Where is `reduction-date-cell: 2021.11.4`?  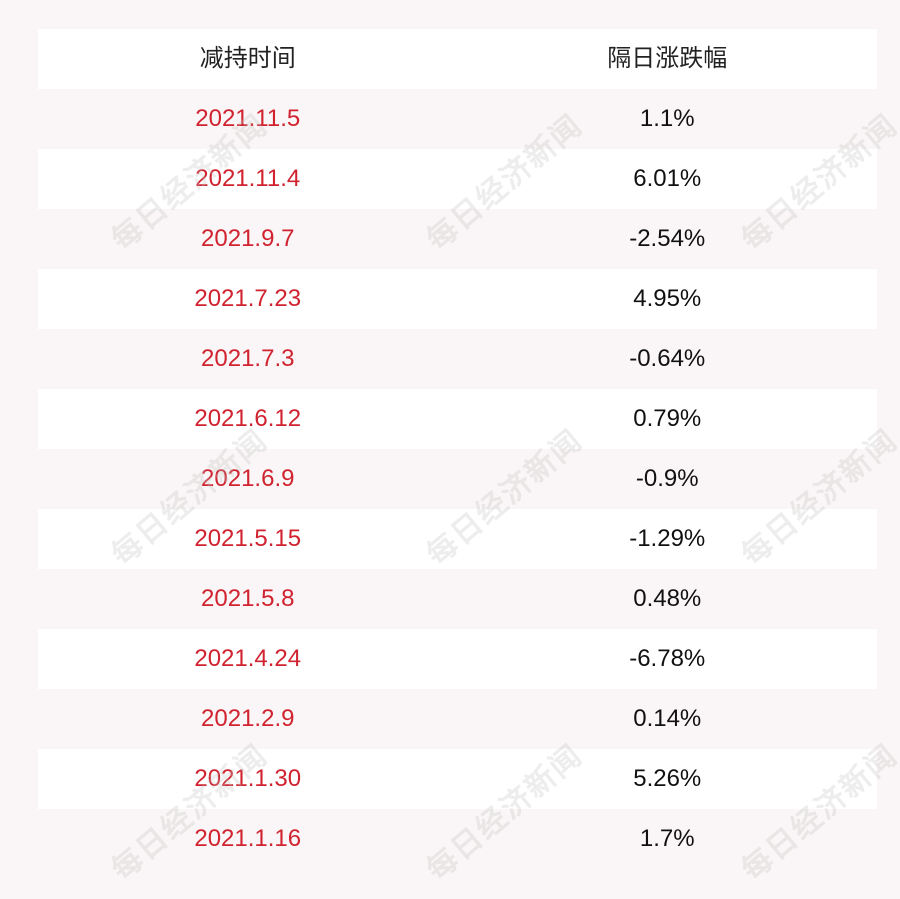
reduction-date-cell: 2021.11.4 is located at coordinates (248, 178).